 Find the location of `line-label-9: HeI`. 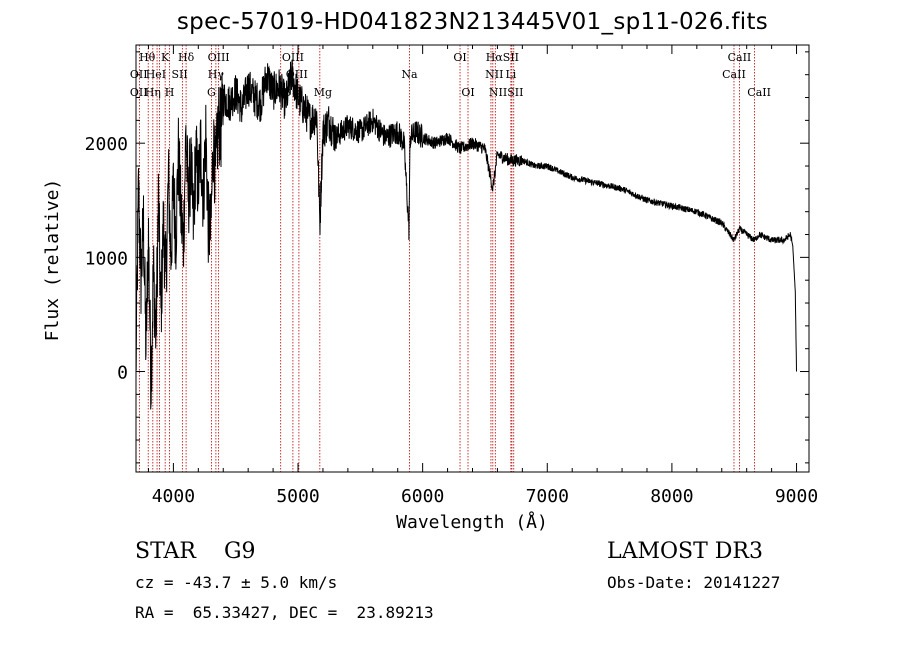

line-label-9: HeI is located at coordinates (156, 74).